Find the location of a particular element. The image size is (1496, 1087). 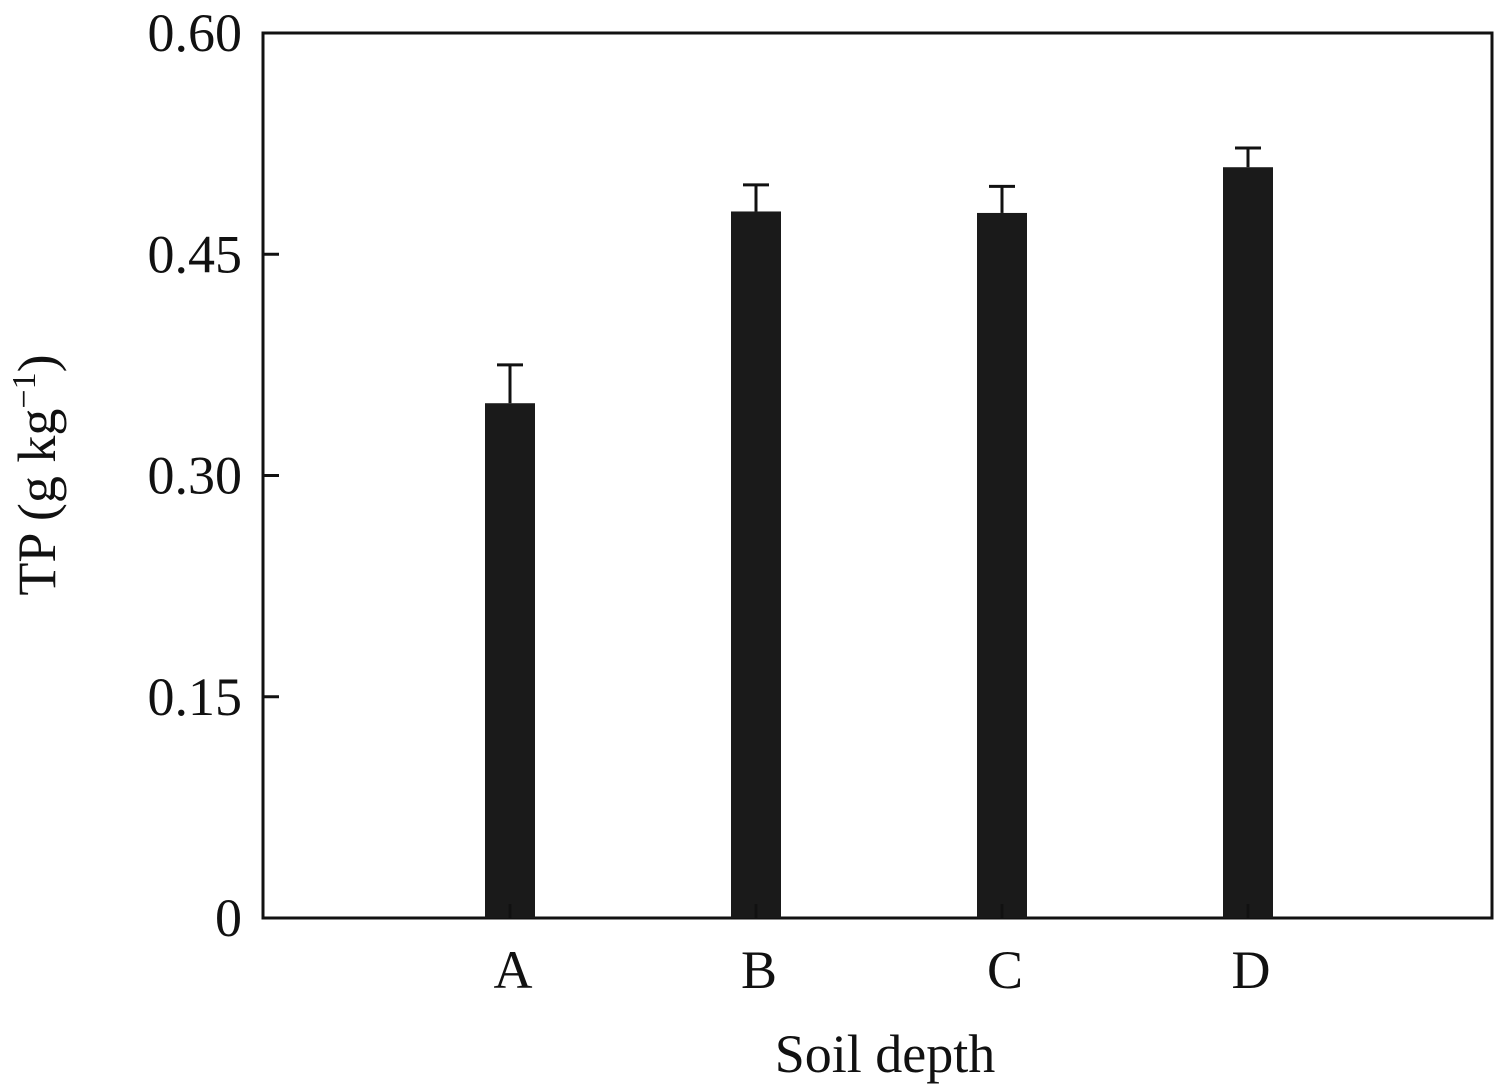

y-tick-label: 0.45 is located at coordinates (195, 254).